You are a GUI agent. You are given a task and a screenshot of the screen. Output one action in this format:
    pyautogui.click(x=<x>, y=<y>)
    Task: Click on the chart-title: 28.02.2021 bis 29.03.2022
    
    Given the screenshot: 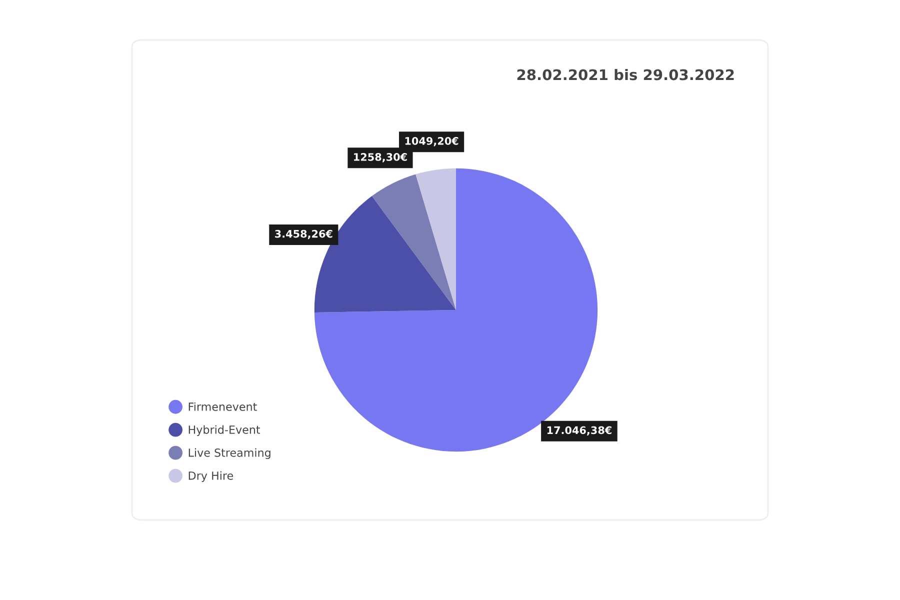 What is the action you would take?
    pyautogui.click(x=625, y=74)
    